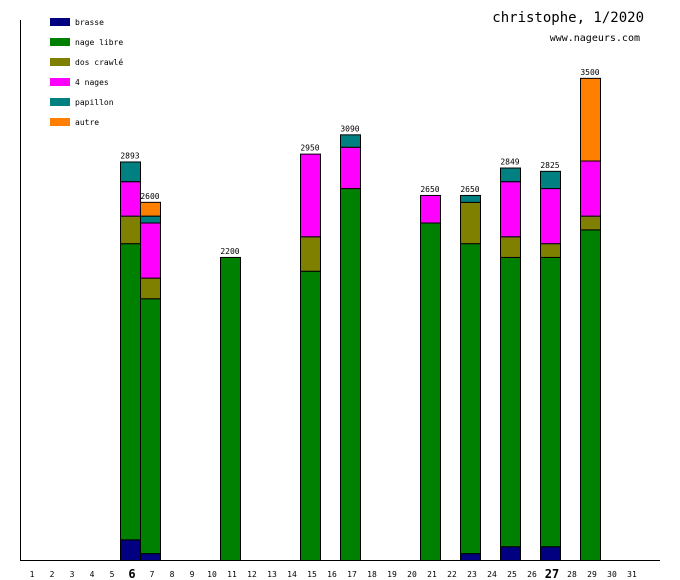 The height and width of the screenshot is (580, 680). Describe the element at coordinates (232, 574) in the screenshot. I see `x-tick-label: 11` at that location.